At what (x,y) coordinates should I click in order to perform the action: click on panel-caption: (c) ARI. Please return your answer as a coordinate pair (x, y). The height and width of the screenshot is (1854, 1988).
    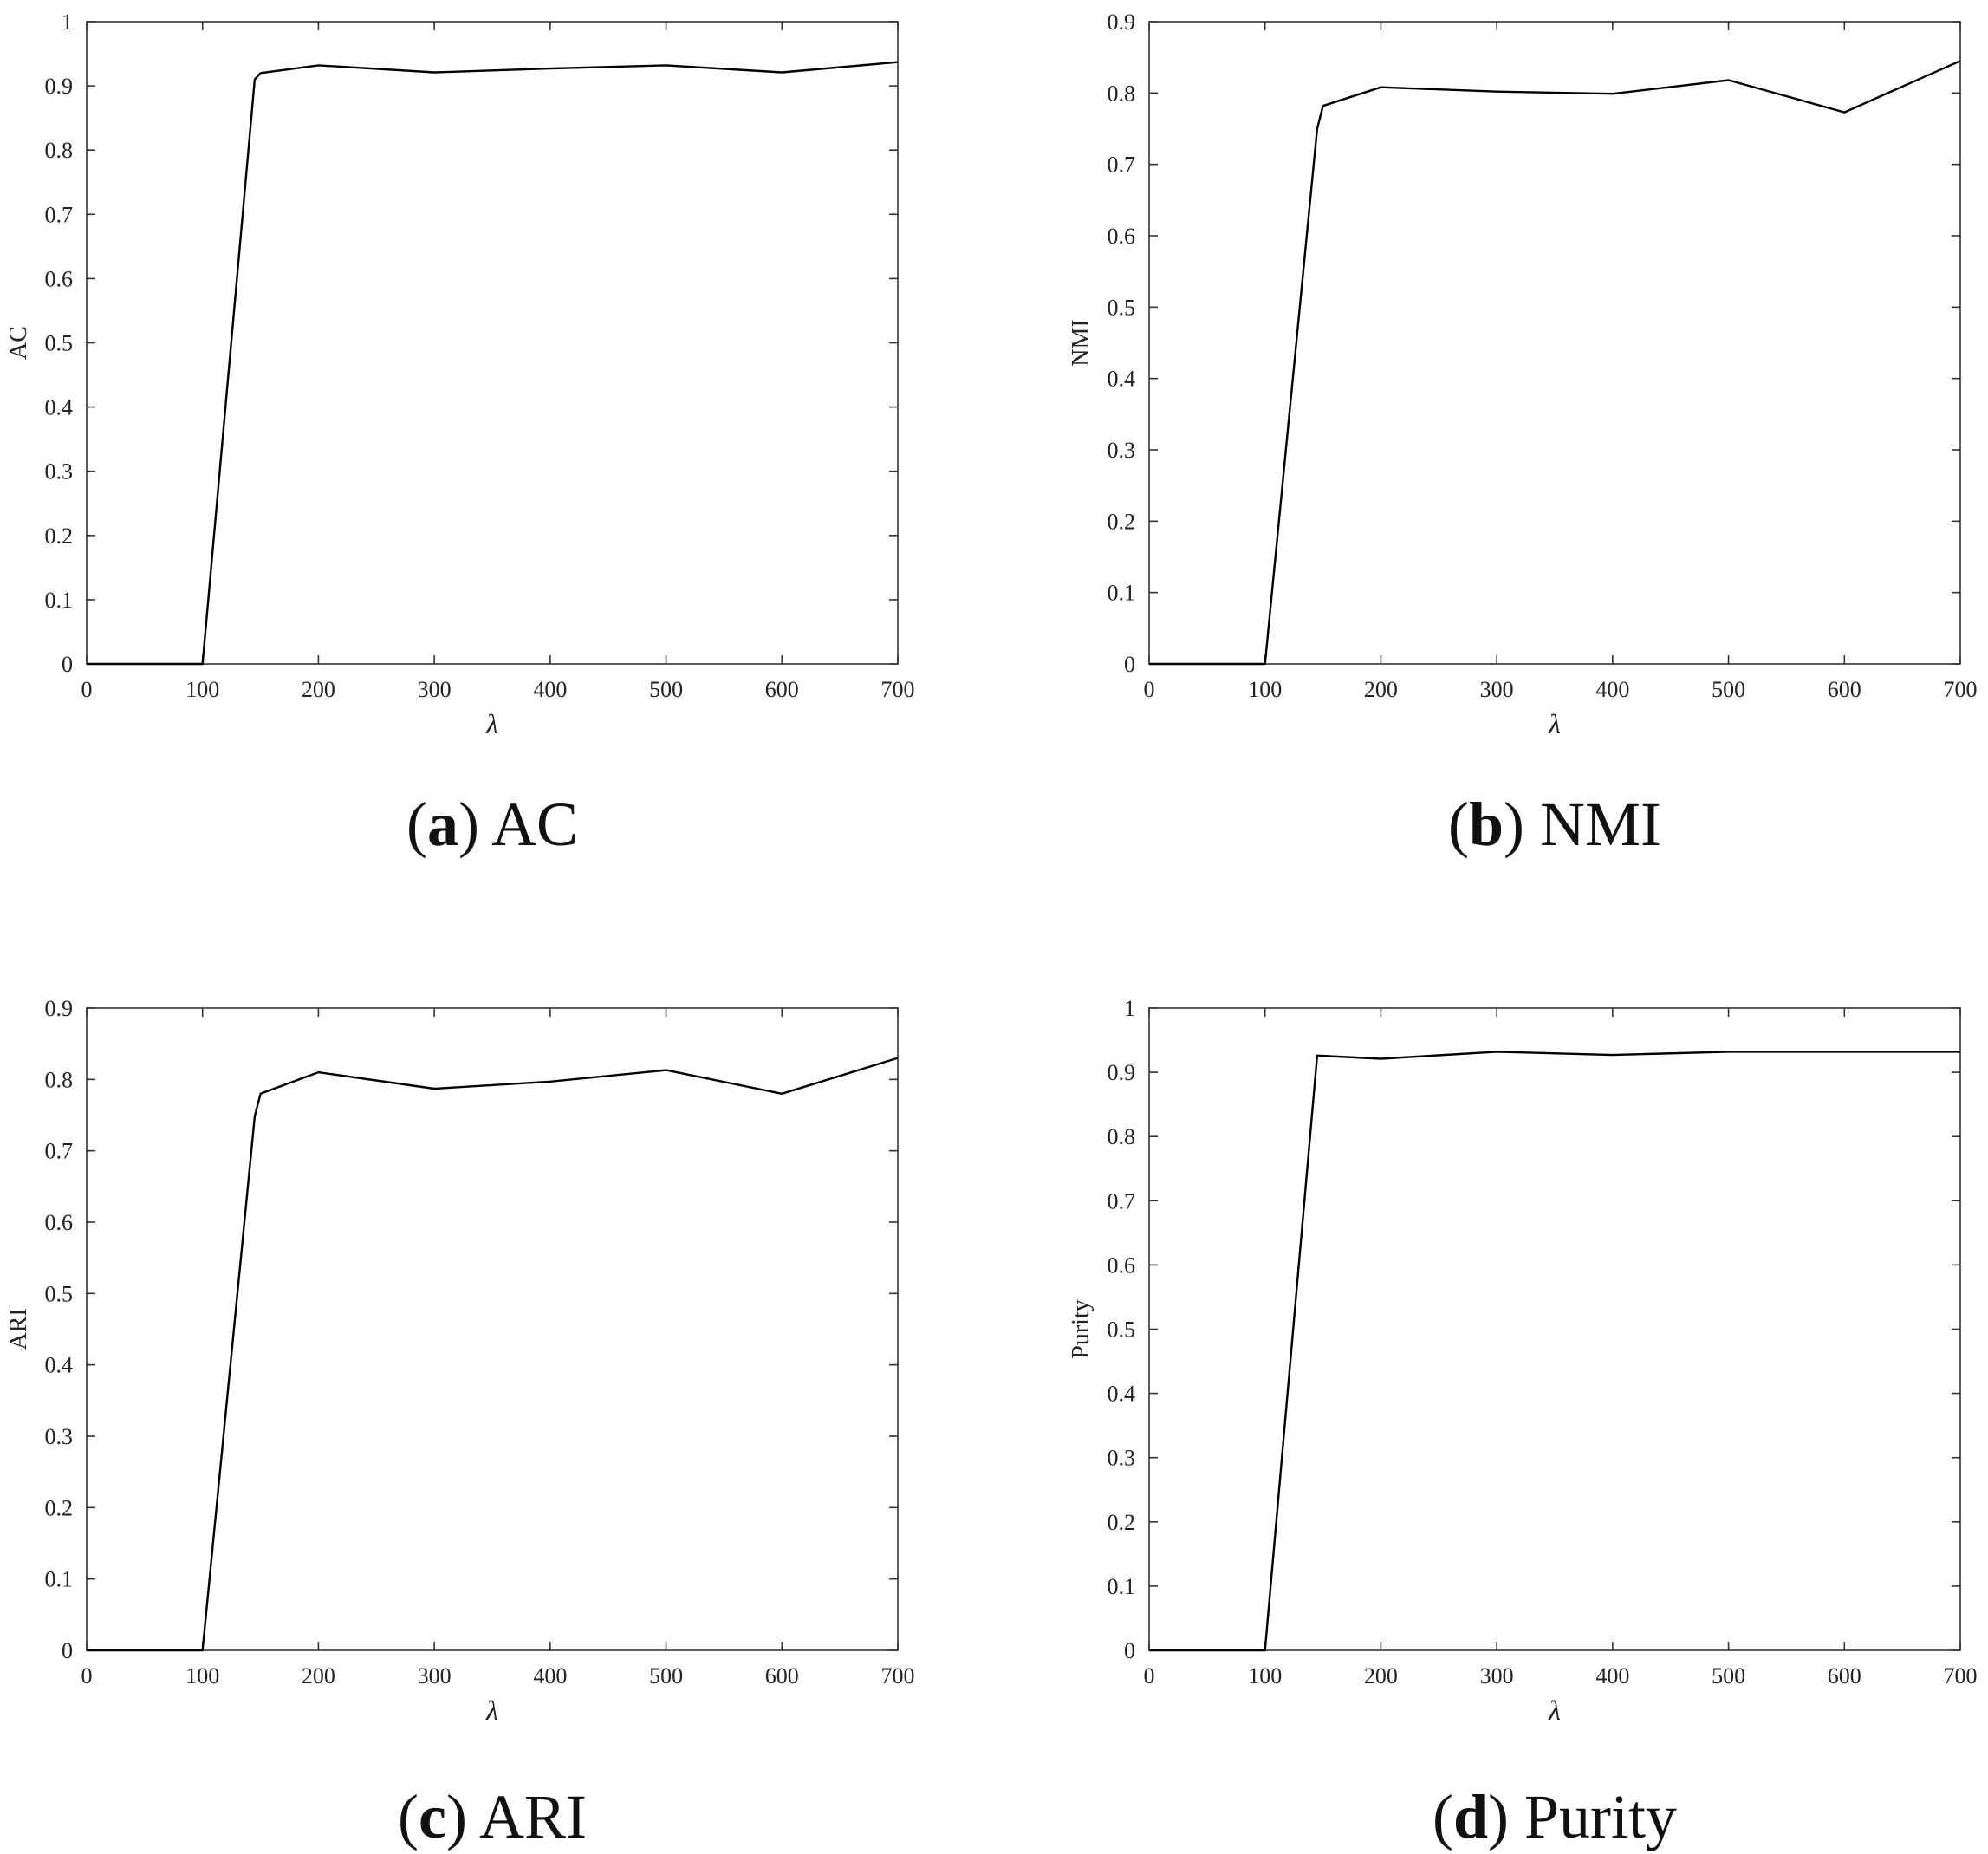
    Looking at the image, I should click on (492, 1816).